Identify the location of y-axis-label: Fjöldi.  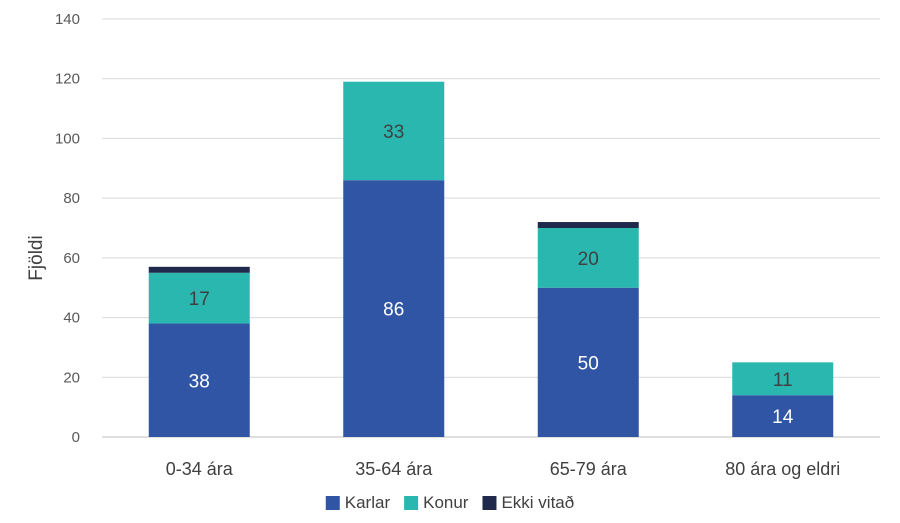
(36, 257).